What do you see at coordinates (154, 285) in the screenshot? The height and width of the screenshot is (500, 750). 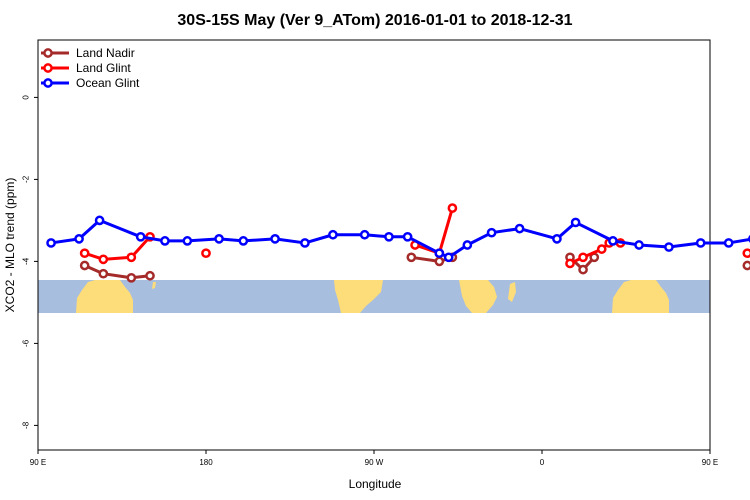 I see `land-new-zealand` at bounding box center [154, 285].